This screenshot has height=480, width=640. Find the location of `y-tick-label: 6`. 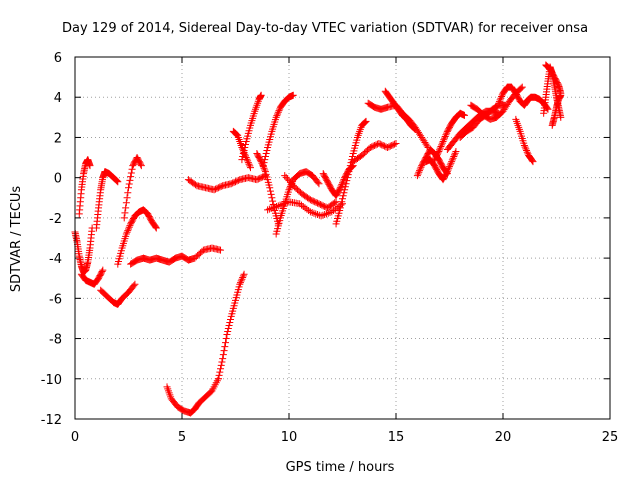

y-tick-label: 6 is located at coordinates (58, 58).